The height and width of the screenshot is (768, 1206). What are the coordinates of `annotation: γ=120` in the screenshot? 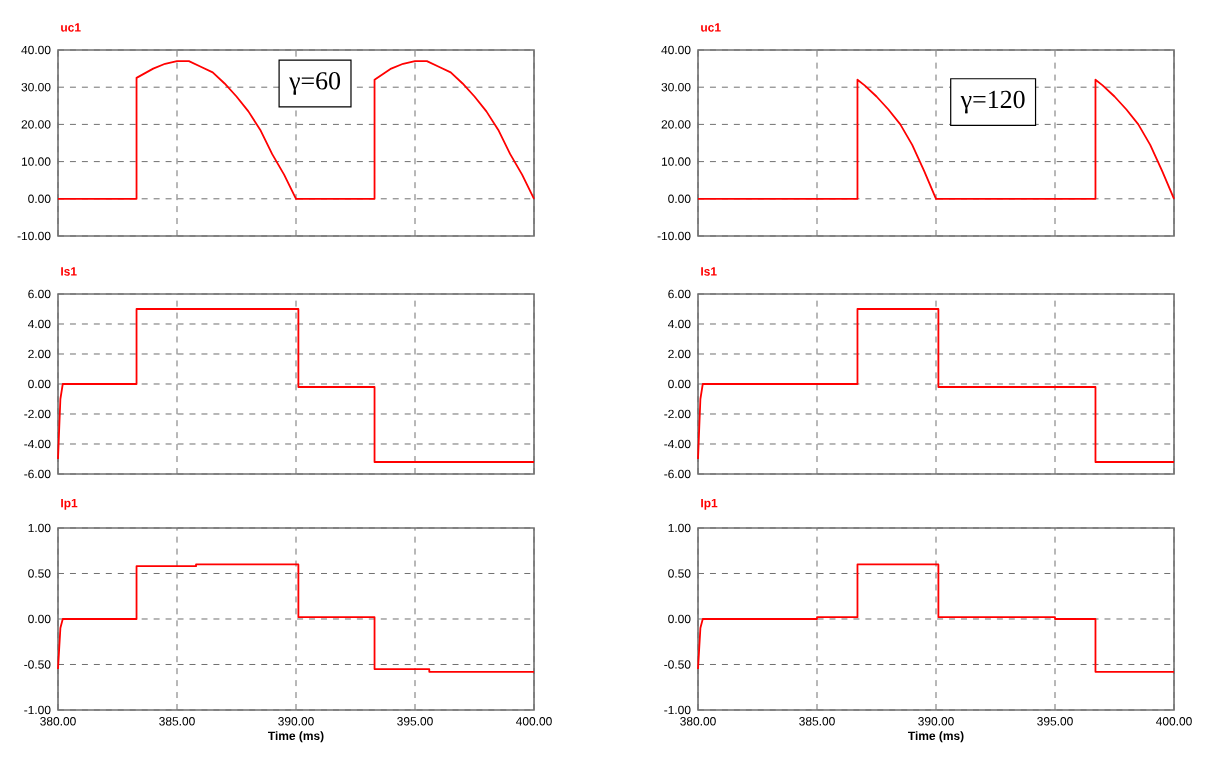 It's located at (992, 102).